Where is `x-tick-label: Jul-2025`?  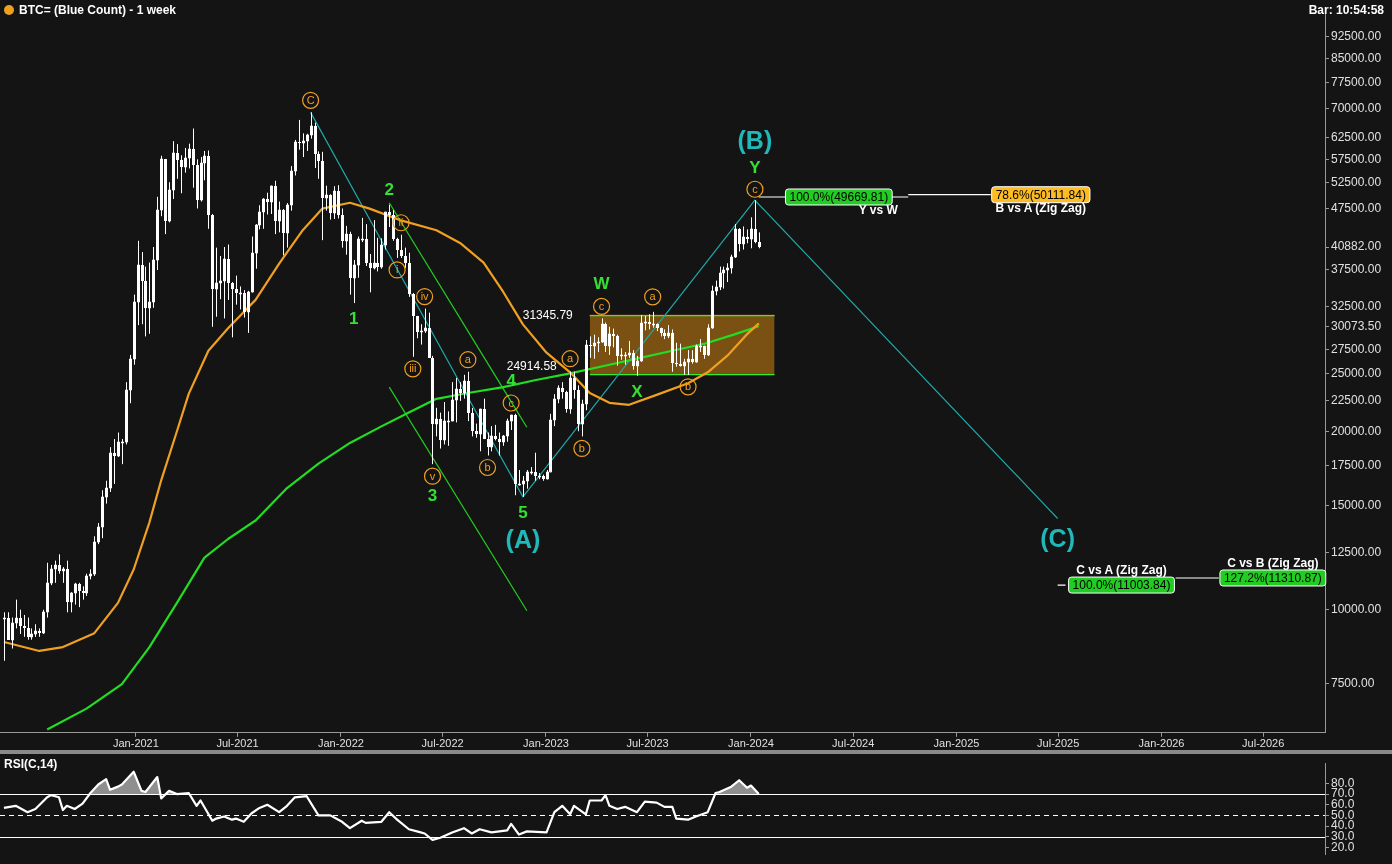
x-tick-label: Jul-2025 is located at coordinates (1058, 743).